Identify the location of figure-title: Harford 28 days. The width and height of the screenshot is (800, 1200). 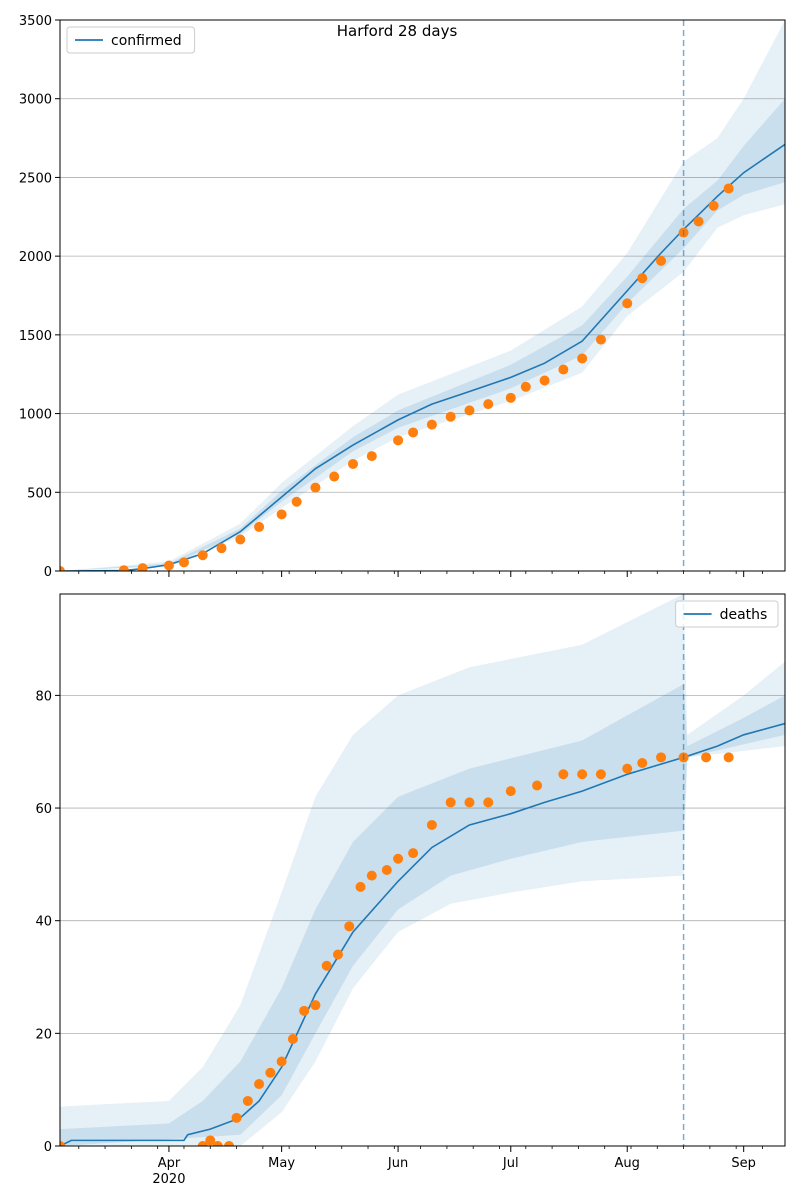
(397, 31).